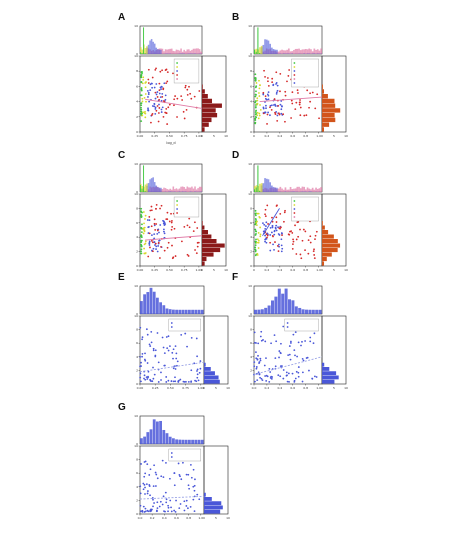  Describe the element at coordinates (137, 237) in the screenshot. I see `y-tick-label: 4` at that location.